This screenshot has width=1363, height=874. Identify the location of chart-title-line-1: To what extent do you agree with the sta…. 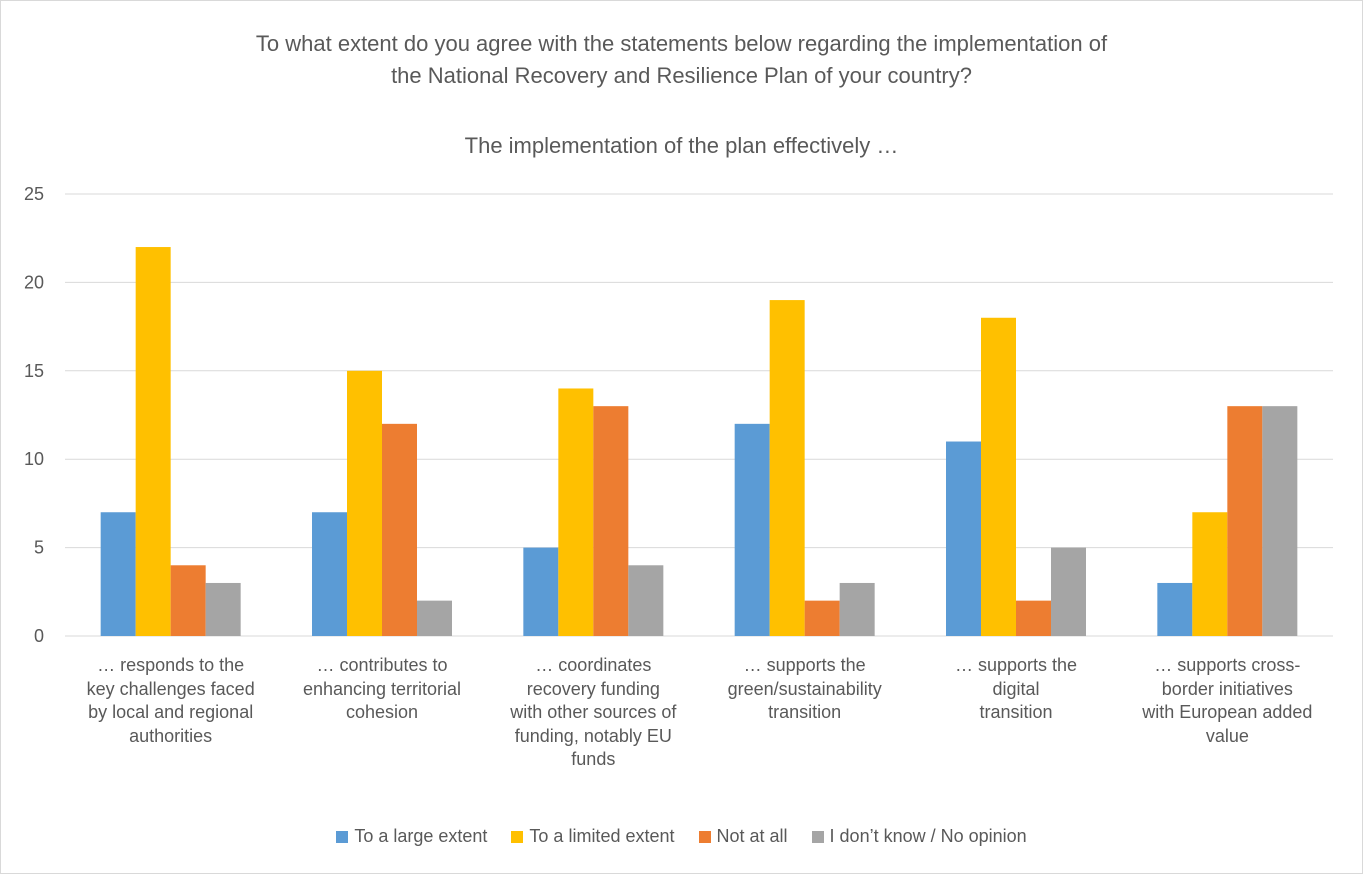
(681, 43).